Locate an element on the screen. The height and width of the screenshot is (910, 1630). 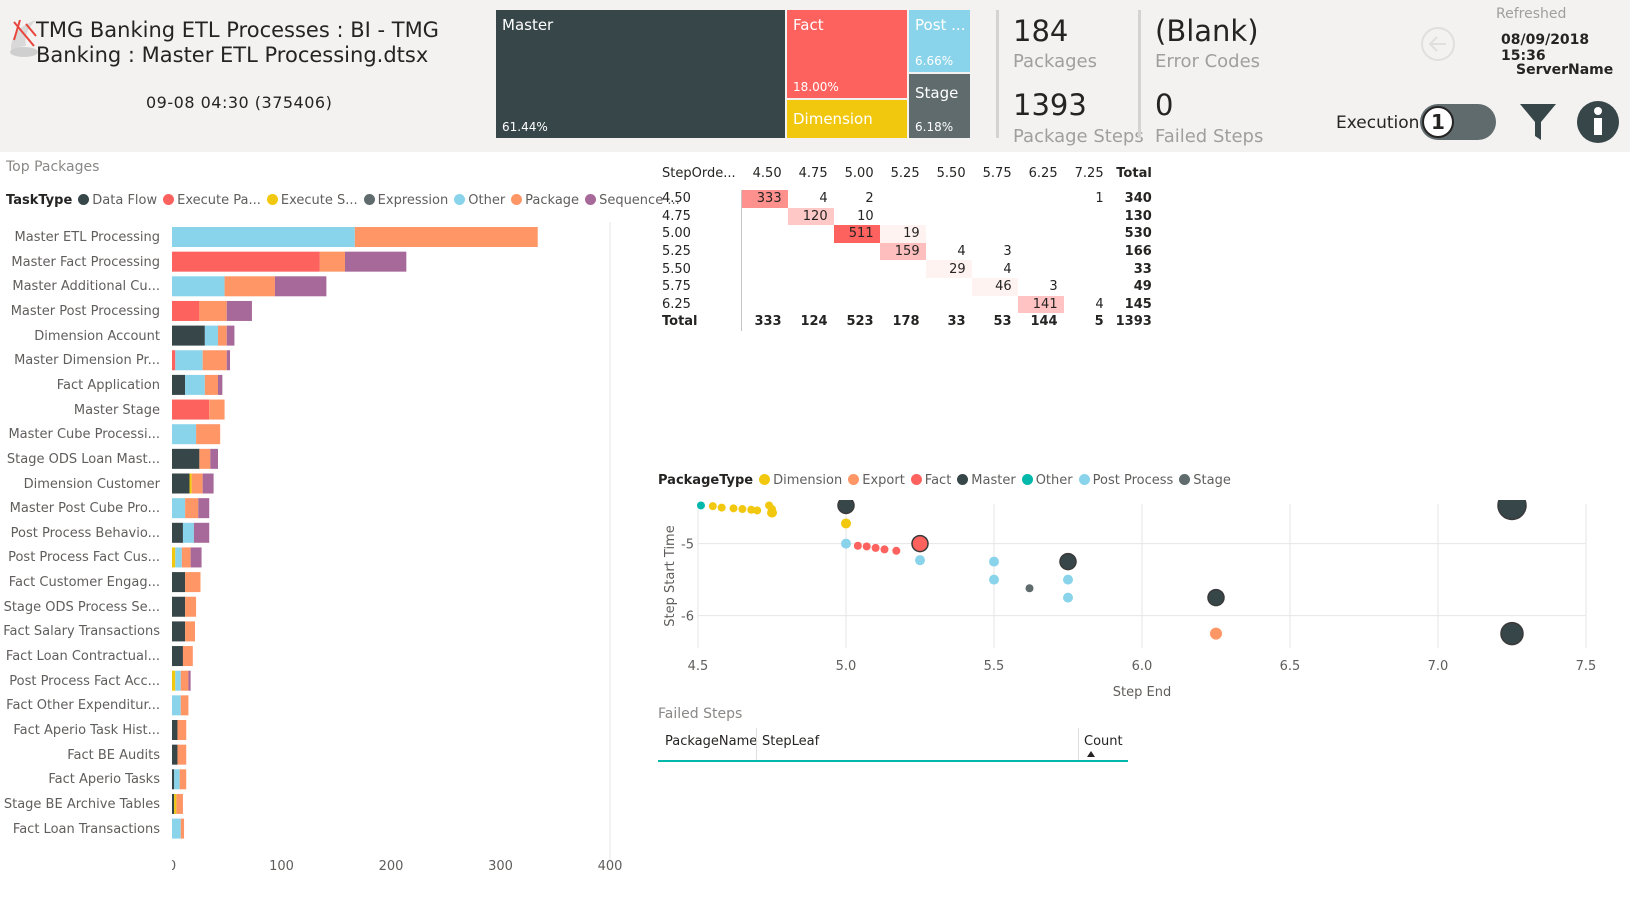
matrix-cell: 159 is located at coordinates (902, 251).